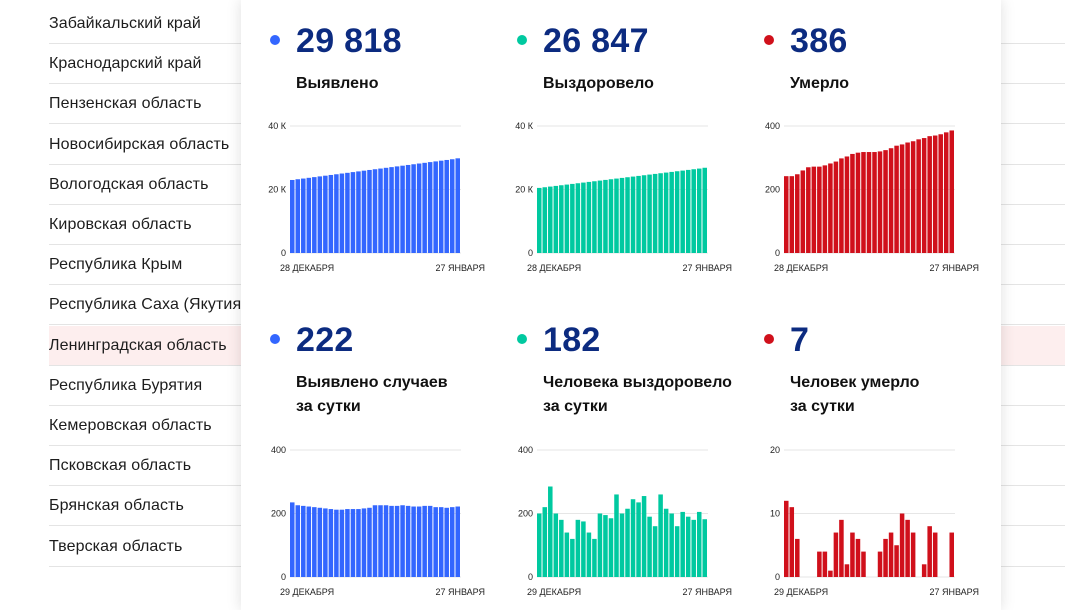 The width and height of the screenshot is (1065, 610). I want to click on stat-chart: 0 200 400 29 ДЕКАБРЯ 27 ЯНВАРЯ, so click(625, 521).